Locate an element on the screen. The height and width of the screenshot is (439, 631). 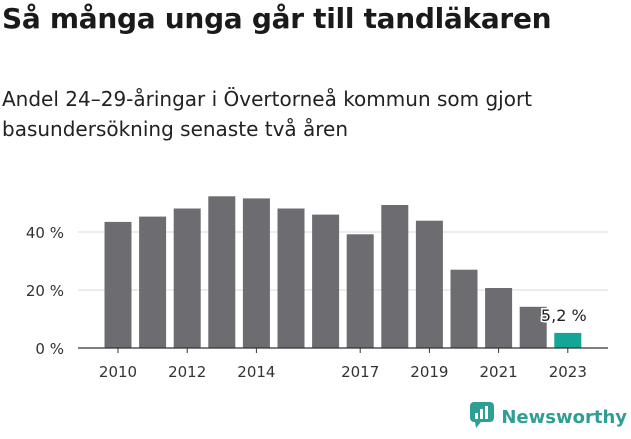
x-tick-label: 2010 is located at coordinates (118, 372).